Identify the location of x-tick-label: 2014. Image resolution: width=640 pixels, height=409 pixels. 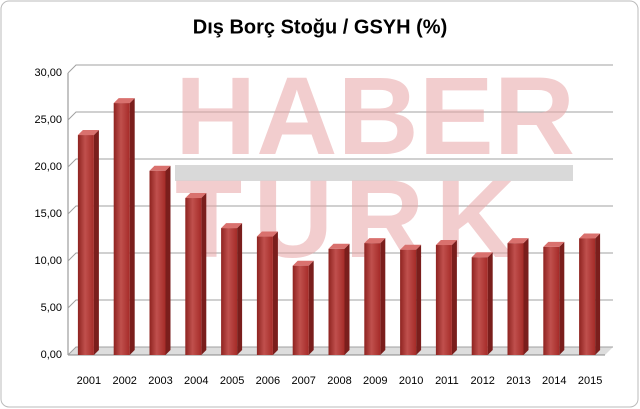
(554, 381).